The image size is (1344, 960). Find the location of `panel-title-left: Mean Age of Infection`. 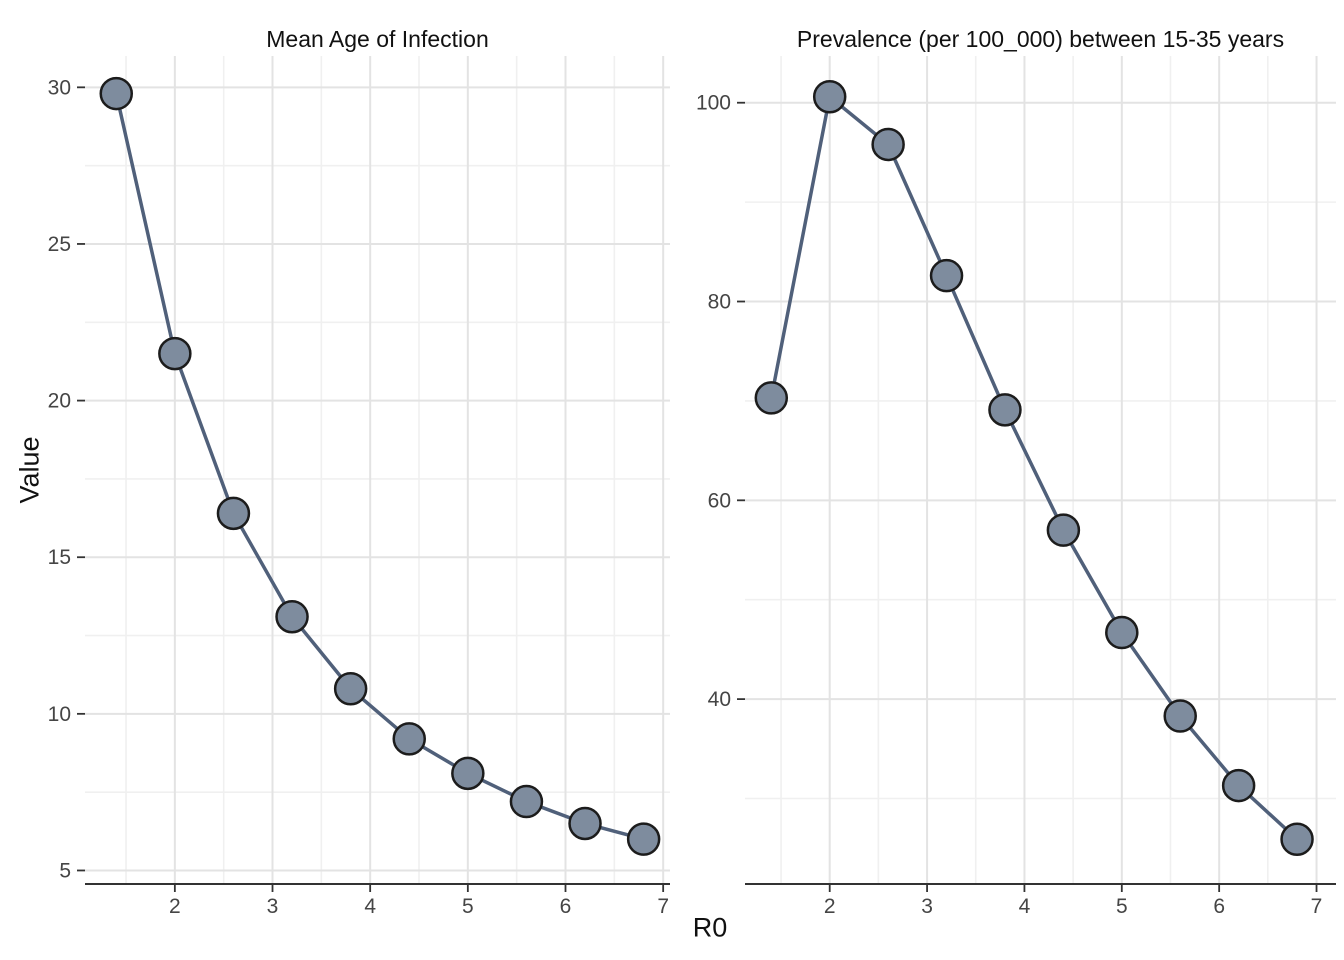

panel-title-left: Mean Age of Infection is located at coordinates (377, 39).